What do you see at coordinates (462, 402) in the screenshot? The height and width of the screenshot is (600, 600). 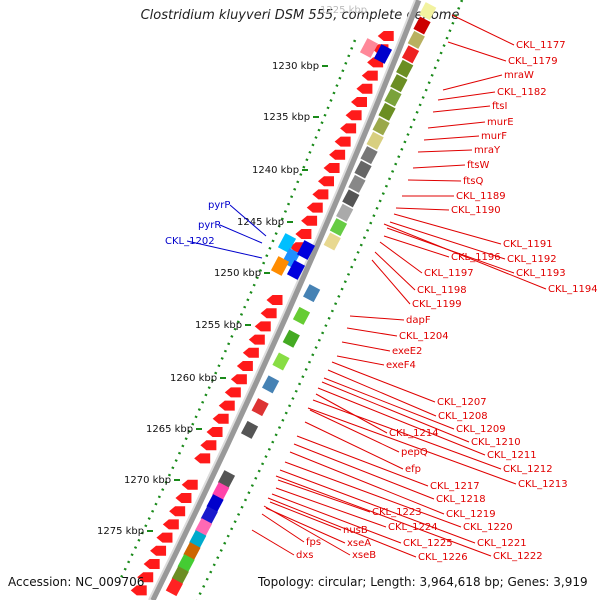 I see `gene-label-right: CKL_1207` at bounding box center [462, 402].